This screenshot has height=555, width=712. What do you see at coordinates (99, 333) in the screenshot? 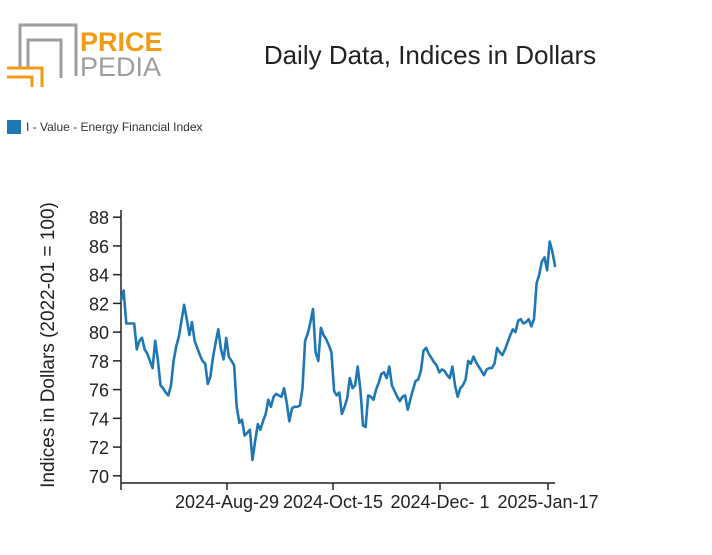
I see `y-tick-label: 80` at bounding box center [99, 333].